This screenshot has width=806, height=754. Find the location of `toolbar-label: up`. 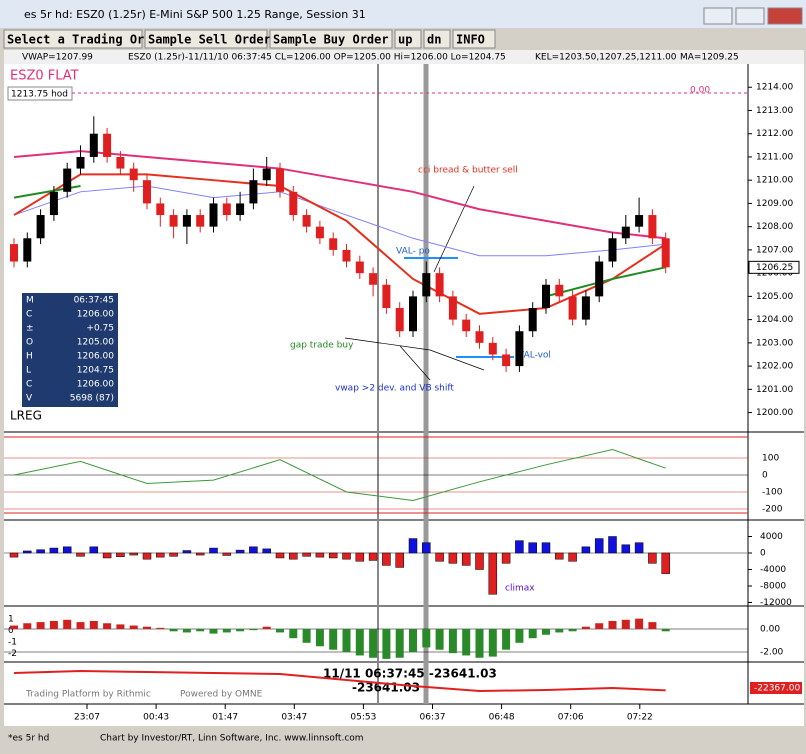

toolbar-label: up is located at coordinates (405, 40).